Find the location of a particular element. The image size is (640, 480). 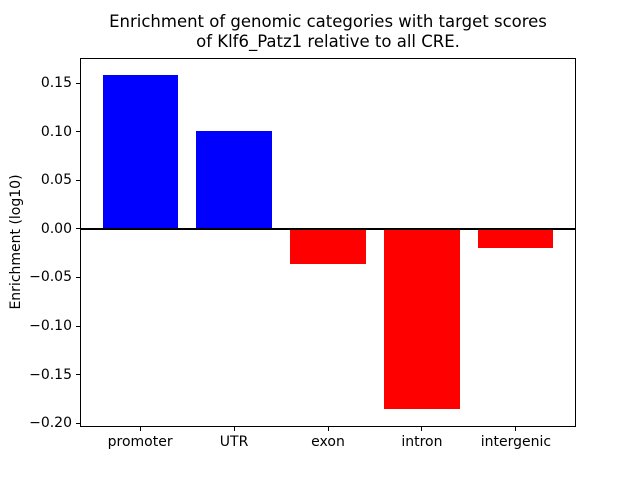

x-tick-label: UTR is located at coordinates (234, 442).